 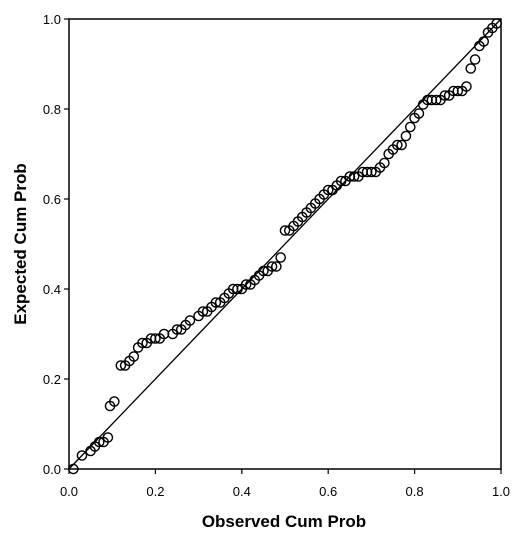 I want to click on y-axis-title: Expected Cum Prob, so click(x=20, y=244).